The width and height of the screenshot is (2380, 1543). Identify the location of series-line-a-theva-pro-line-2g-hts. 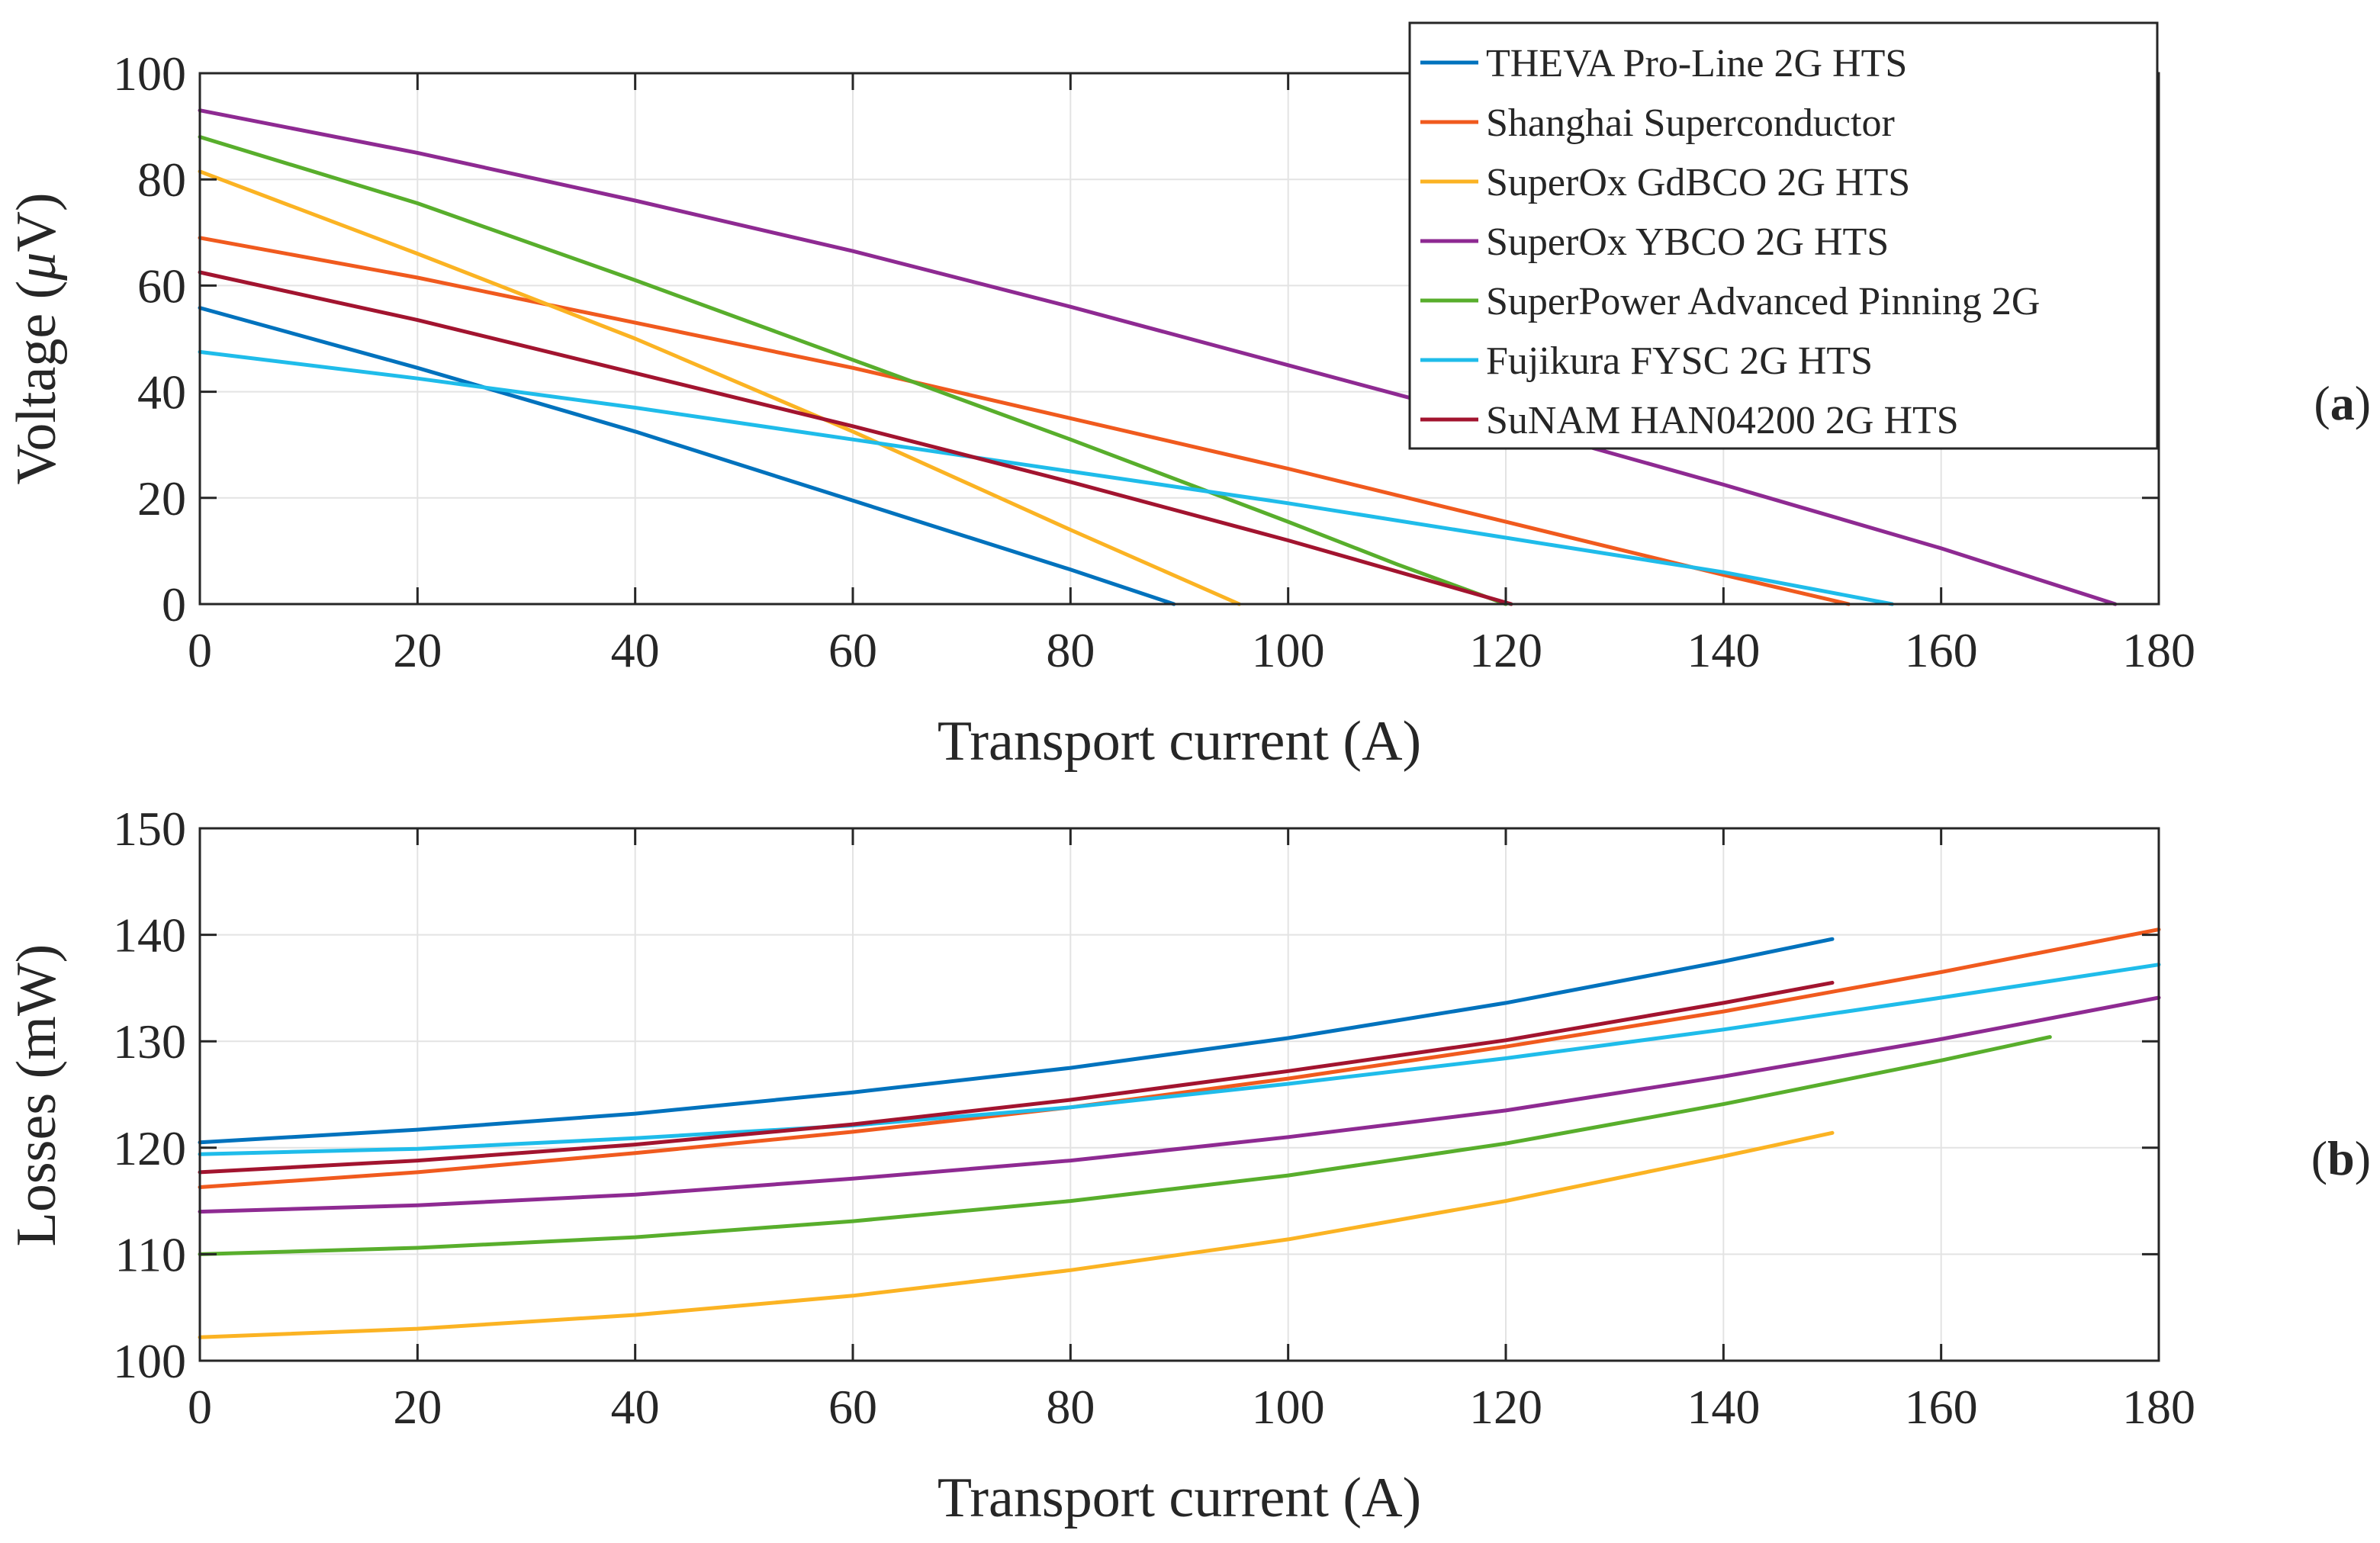
(687, 456).